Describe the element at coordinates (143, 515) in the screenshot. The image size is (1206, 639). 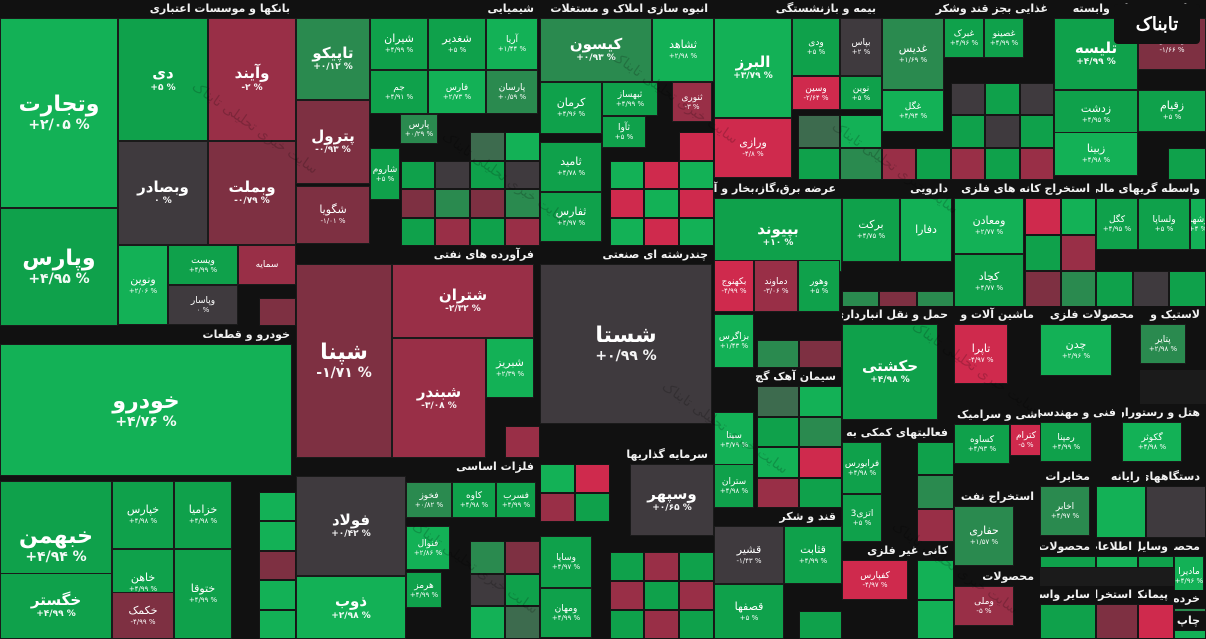
I see `symbol-tile: خپارس +۴/۹۸ %` at that location.